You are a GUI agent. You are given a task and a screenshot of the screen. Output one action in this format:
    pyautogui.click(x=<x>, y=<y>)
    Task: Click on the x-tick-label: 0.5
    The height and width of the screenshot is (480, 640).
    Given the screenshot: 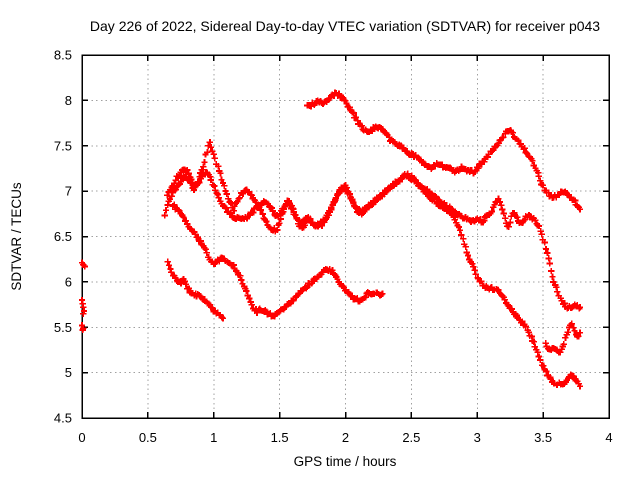 What is the action you would take?
    pyautogui.click(x=148, y=437)
    